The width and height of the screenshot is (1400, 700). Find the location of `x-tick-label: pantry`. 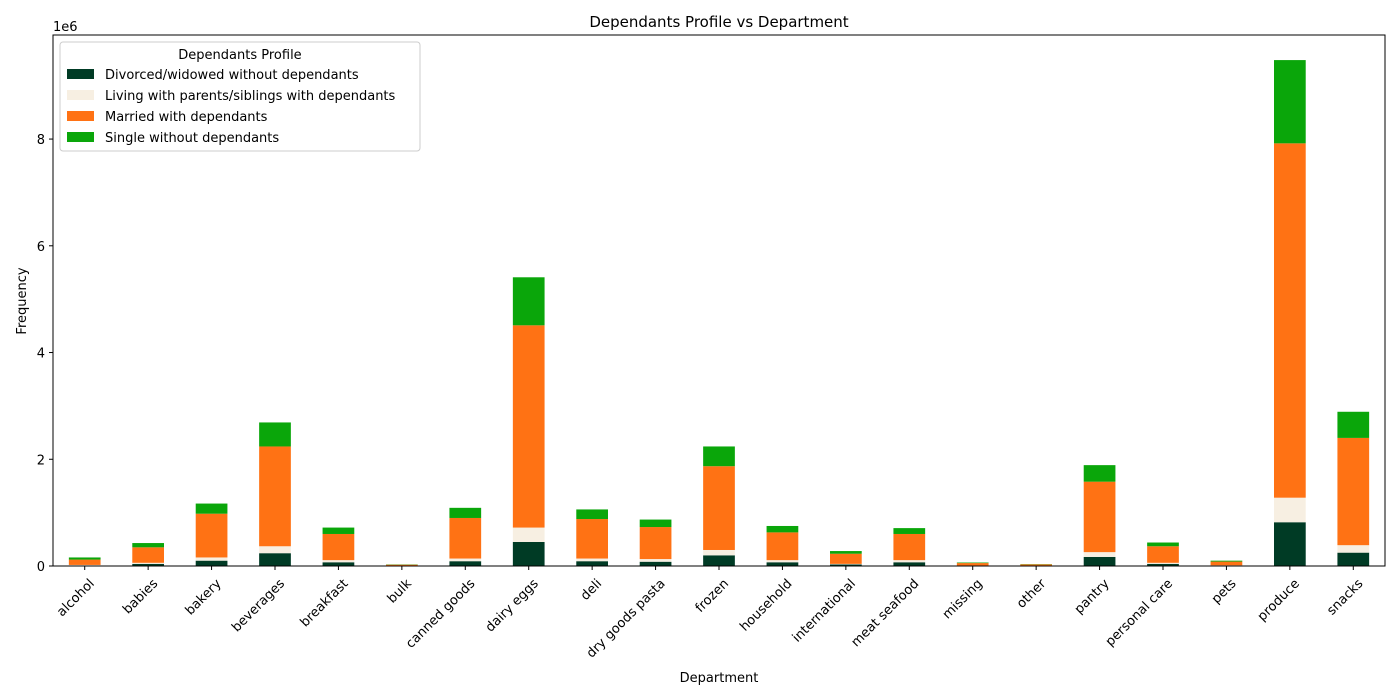

x-tick-label: pantry is located at coordinates (1092, 596).